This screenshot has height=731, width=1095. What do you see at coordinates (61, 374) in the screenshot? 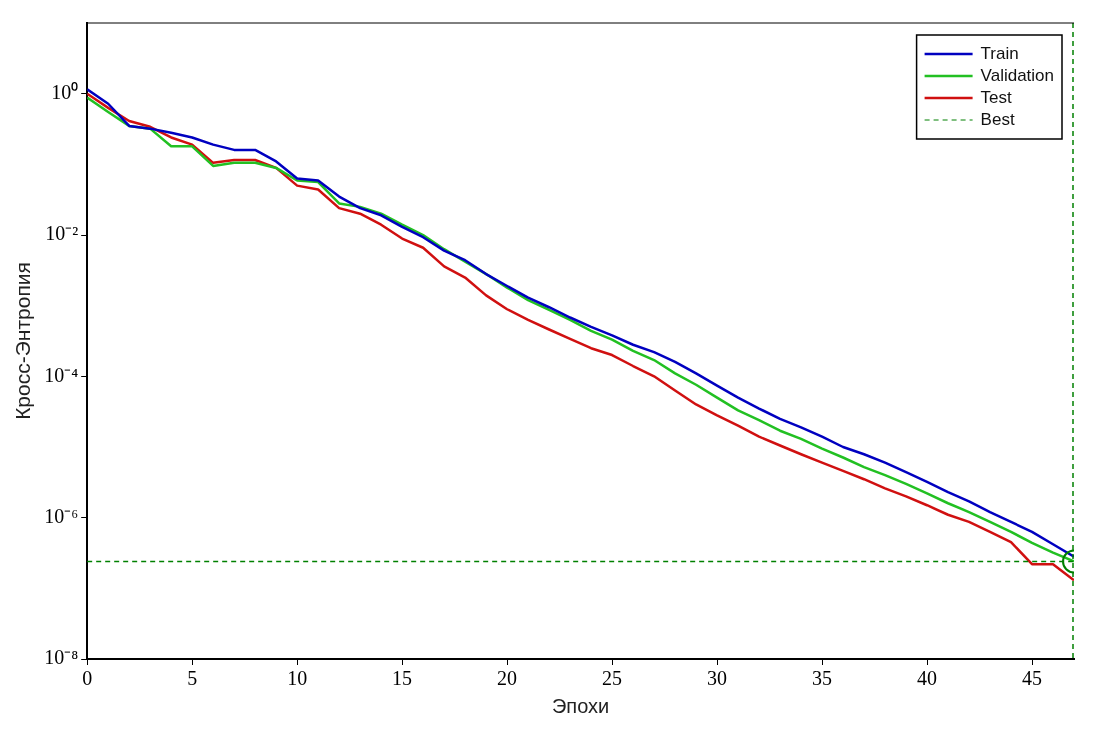
I see `y-tick-label: 10⁻⁴` at bounding box center [61, 374].